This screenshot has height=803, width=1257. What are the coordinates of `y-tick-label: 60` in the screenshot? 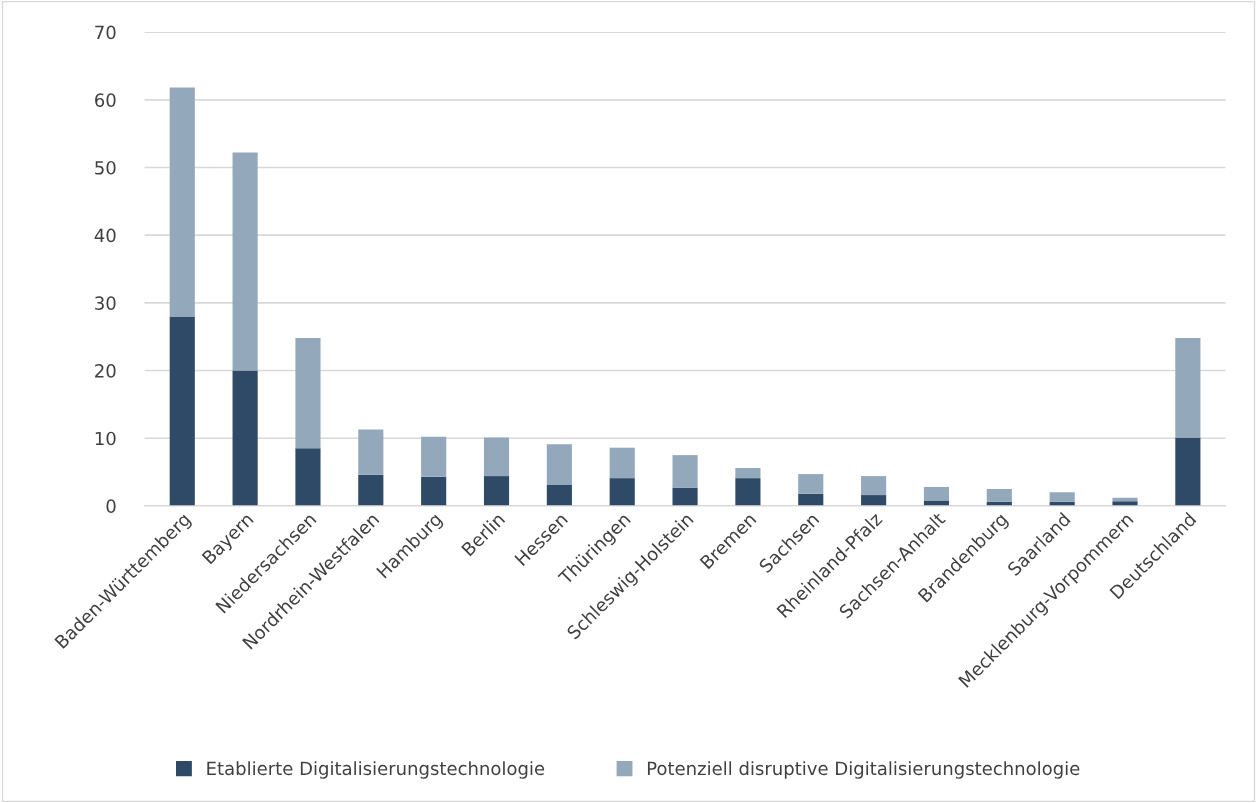 It's located at (105, 100).